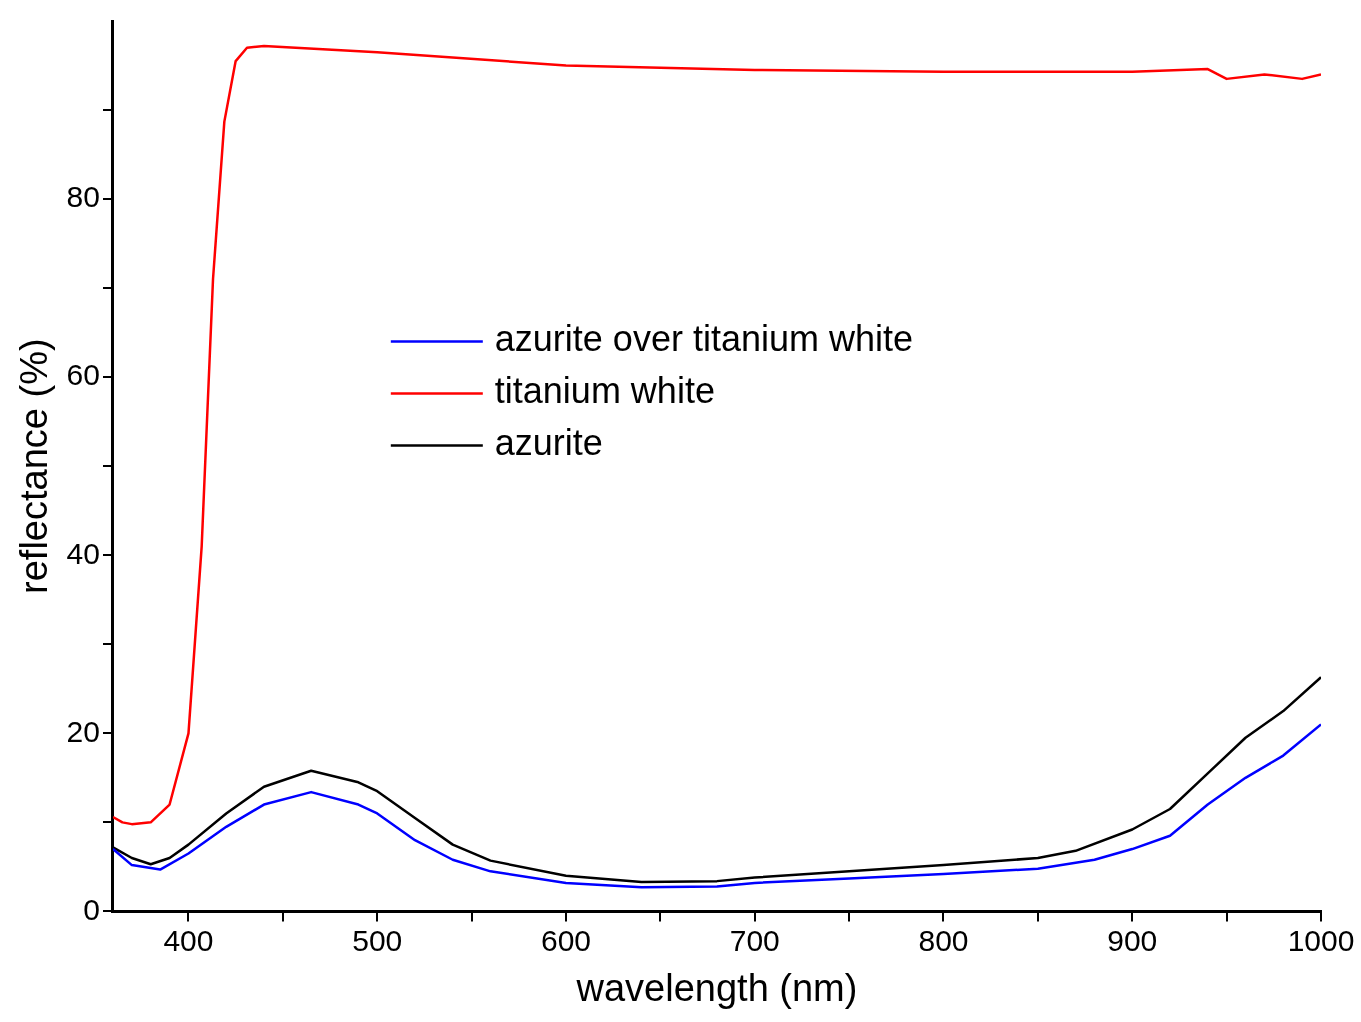 Image resolution: width=1361 pixels, height=1022 pixels. I want to click on y-tick-label: 40, so click(83, 553).